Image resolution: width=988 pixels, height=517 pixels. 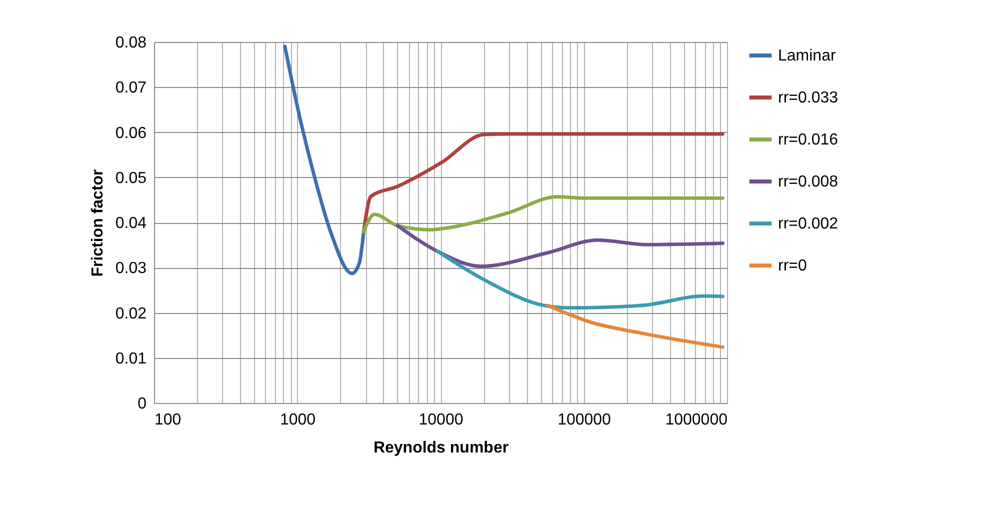 I want to click on y-tick-label: 0.08, so click(x=131, y=43).